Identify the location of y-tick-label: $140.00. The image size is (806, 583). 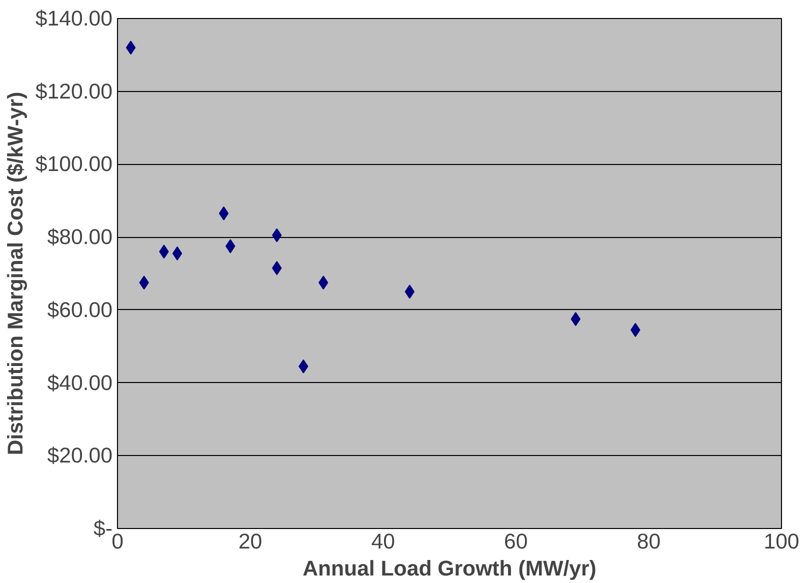
(74, 18).